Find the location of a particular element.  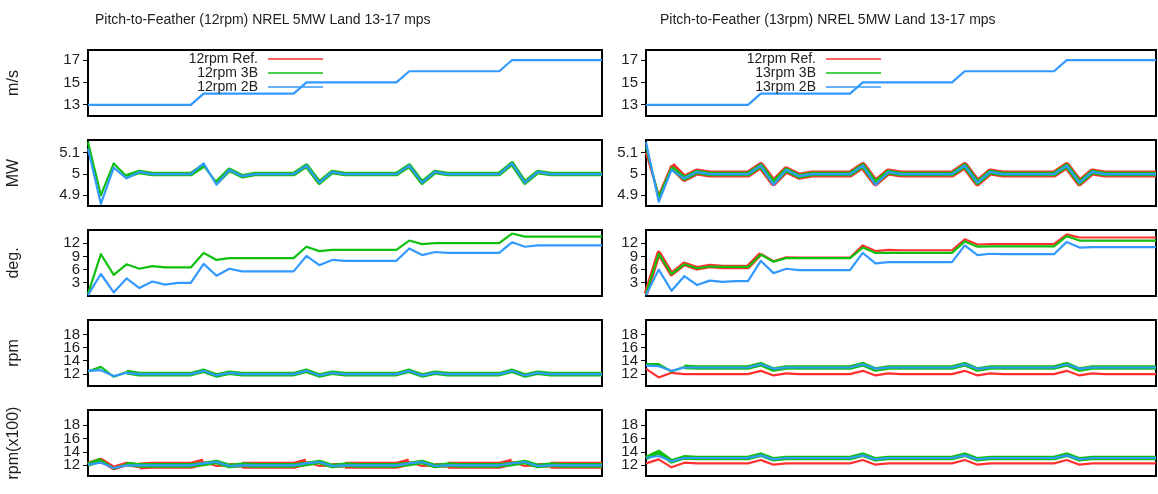

y-axis-title: rpm(x100) is located at coordinates (13, 443).